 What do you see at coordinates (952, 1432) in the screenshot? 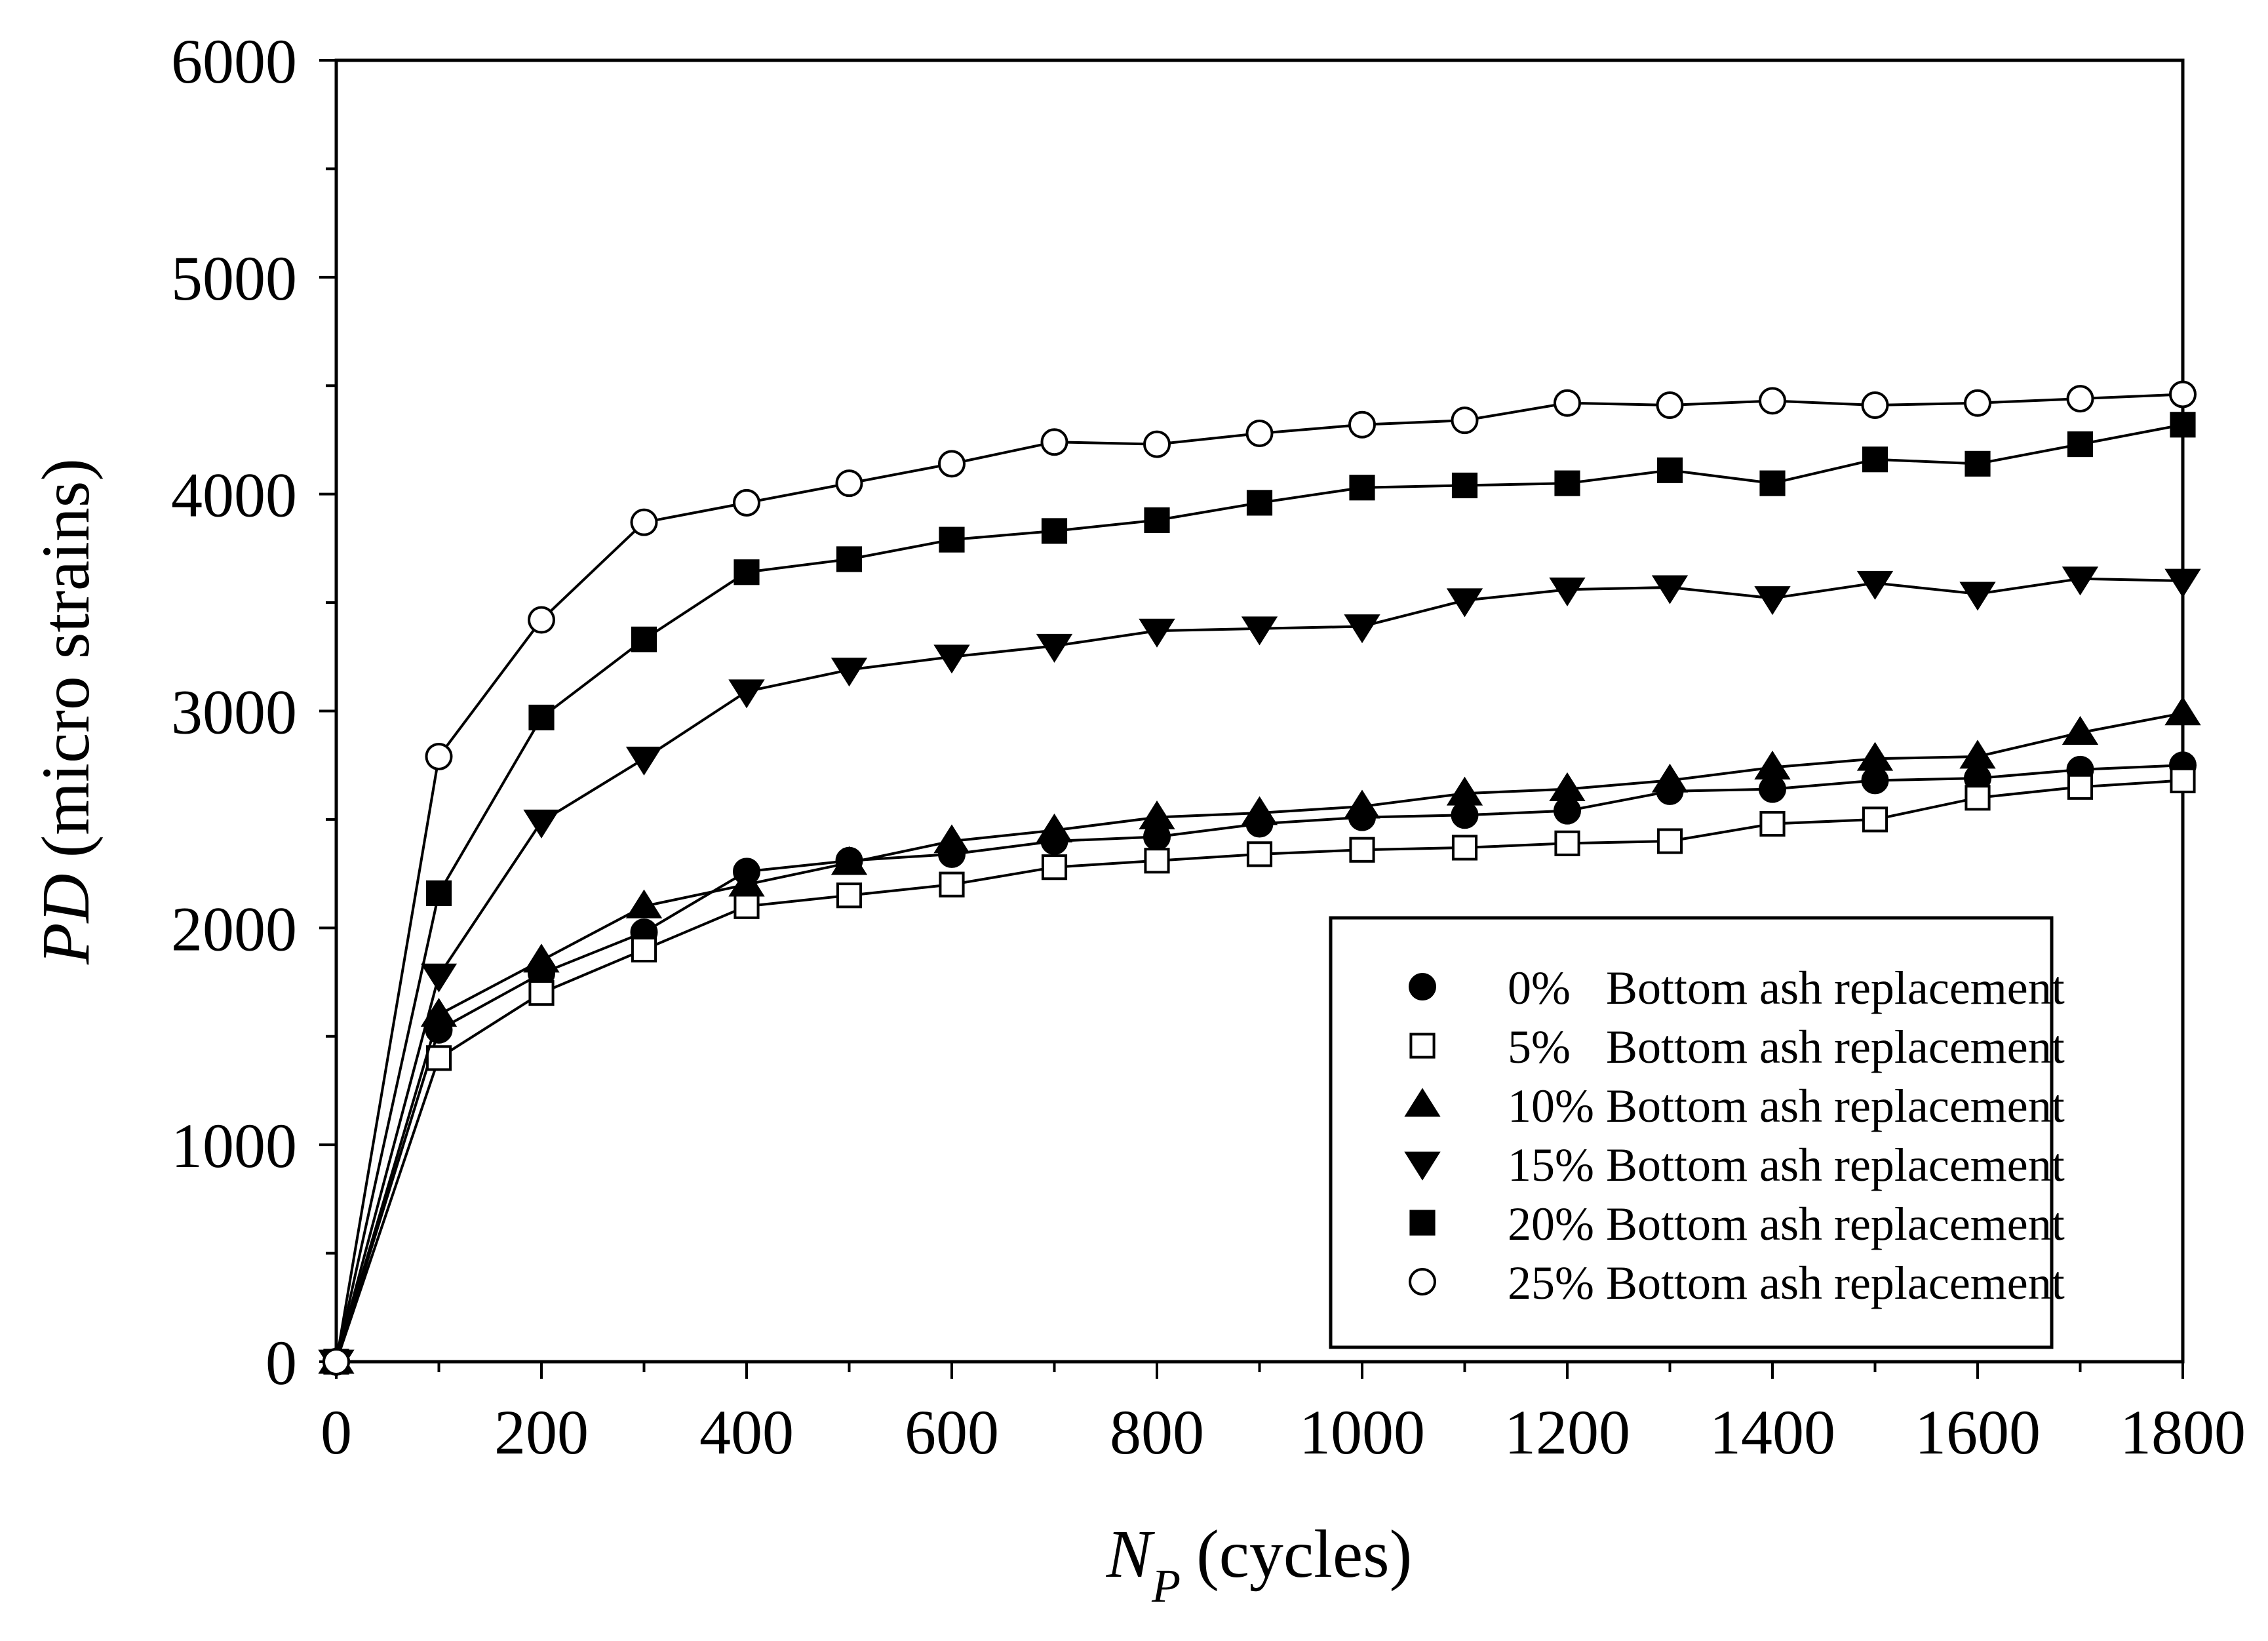
I see `x-tick-label: 600` at bounding box center [952, 1432].